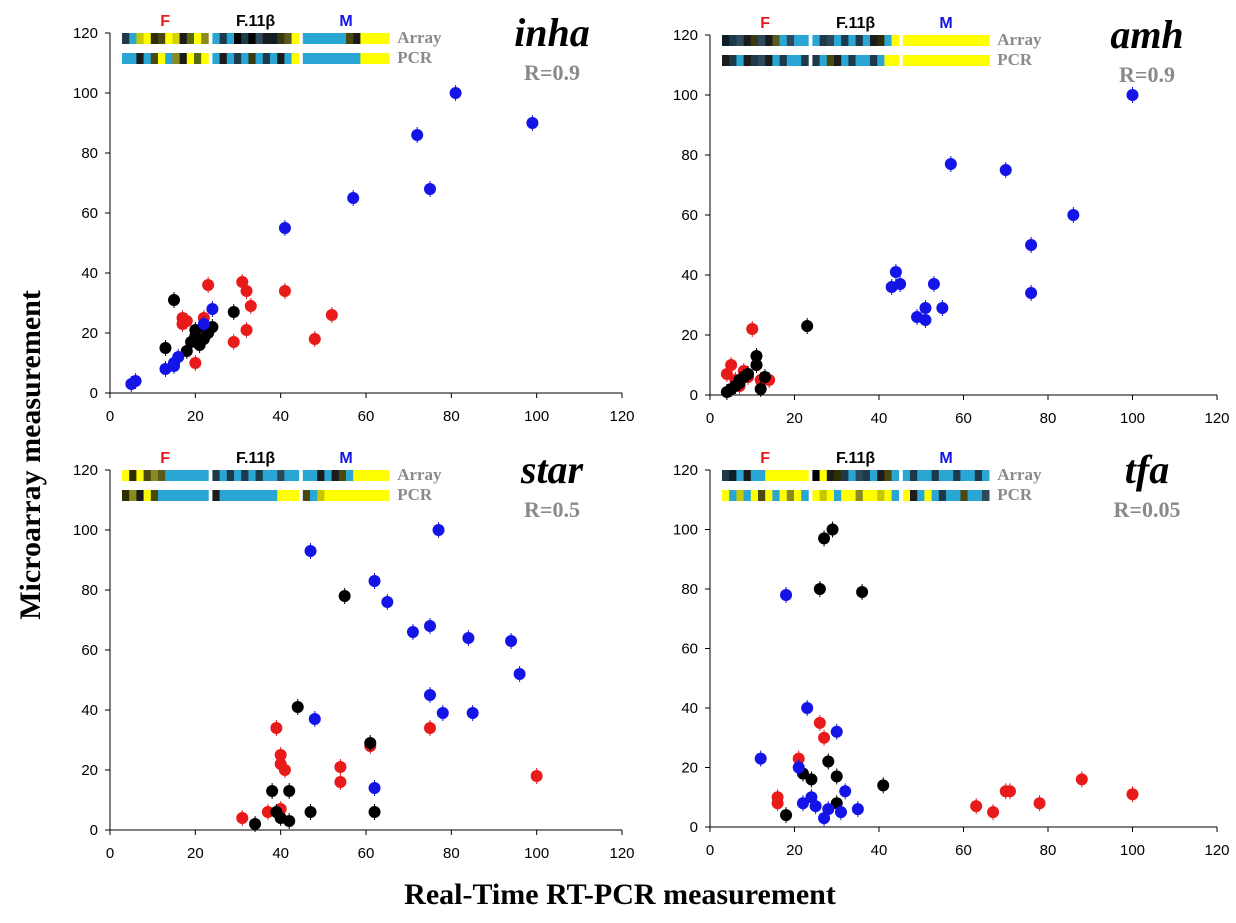 This screenshot has height=923, width=1236. Describe the element at coordinates (710, 418) in the screenshot. I see `x-tick-label: 0` at that location.